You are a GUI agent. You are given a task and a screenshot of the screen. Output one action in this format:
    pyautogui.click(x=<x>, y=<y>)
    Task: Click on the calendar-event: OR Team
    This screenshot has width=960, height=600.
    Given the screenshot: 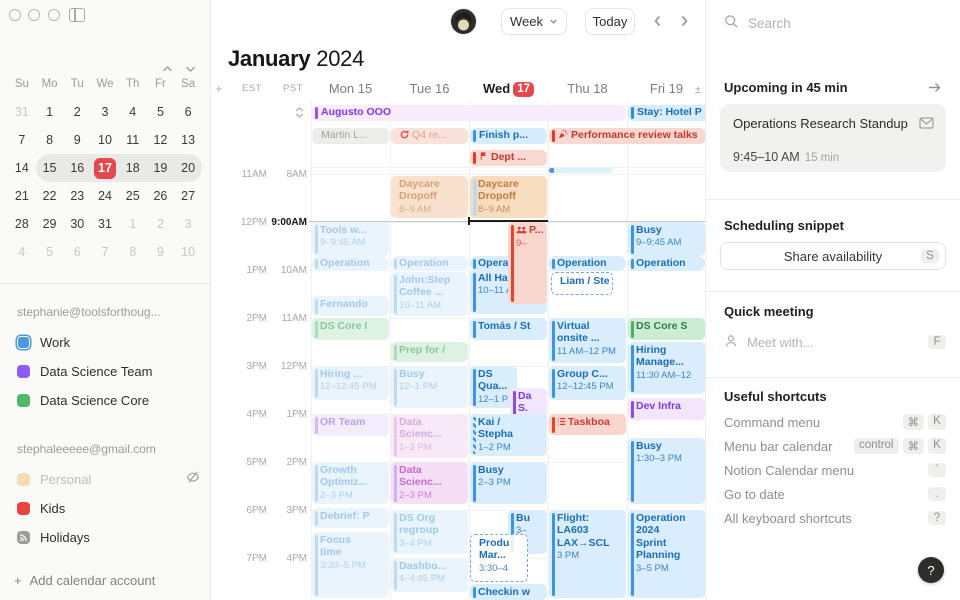 What is the action you would take?
    pyautogui.click(x=350, y=425)
    